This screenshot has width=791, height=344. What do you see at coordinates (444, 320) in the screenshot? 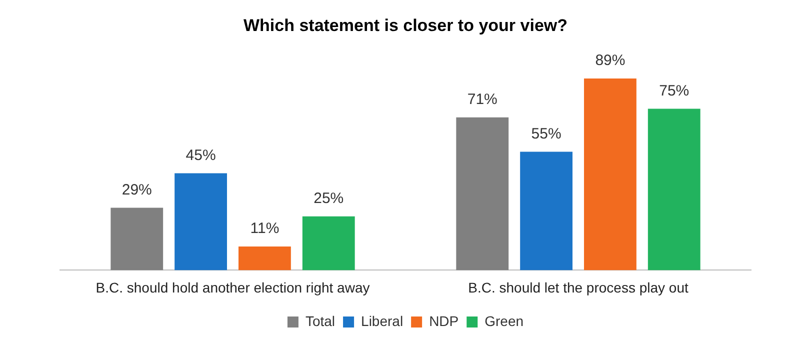
I see `legend-label: NDP` at bounding box center [444, 320].